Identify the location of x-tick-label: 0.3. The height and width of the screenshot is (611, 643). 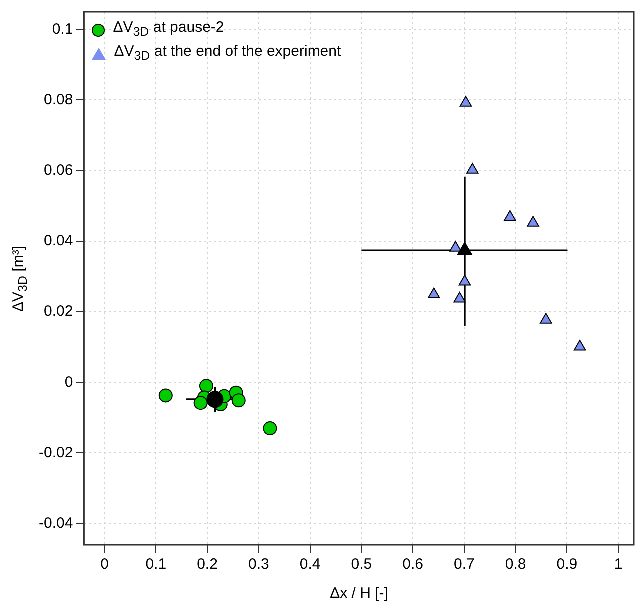
(259, 565).